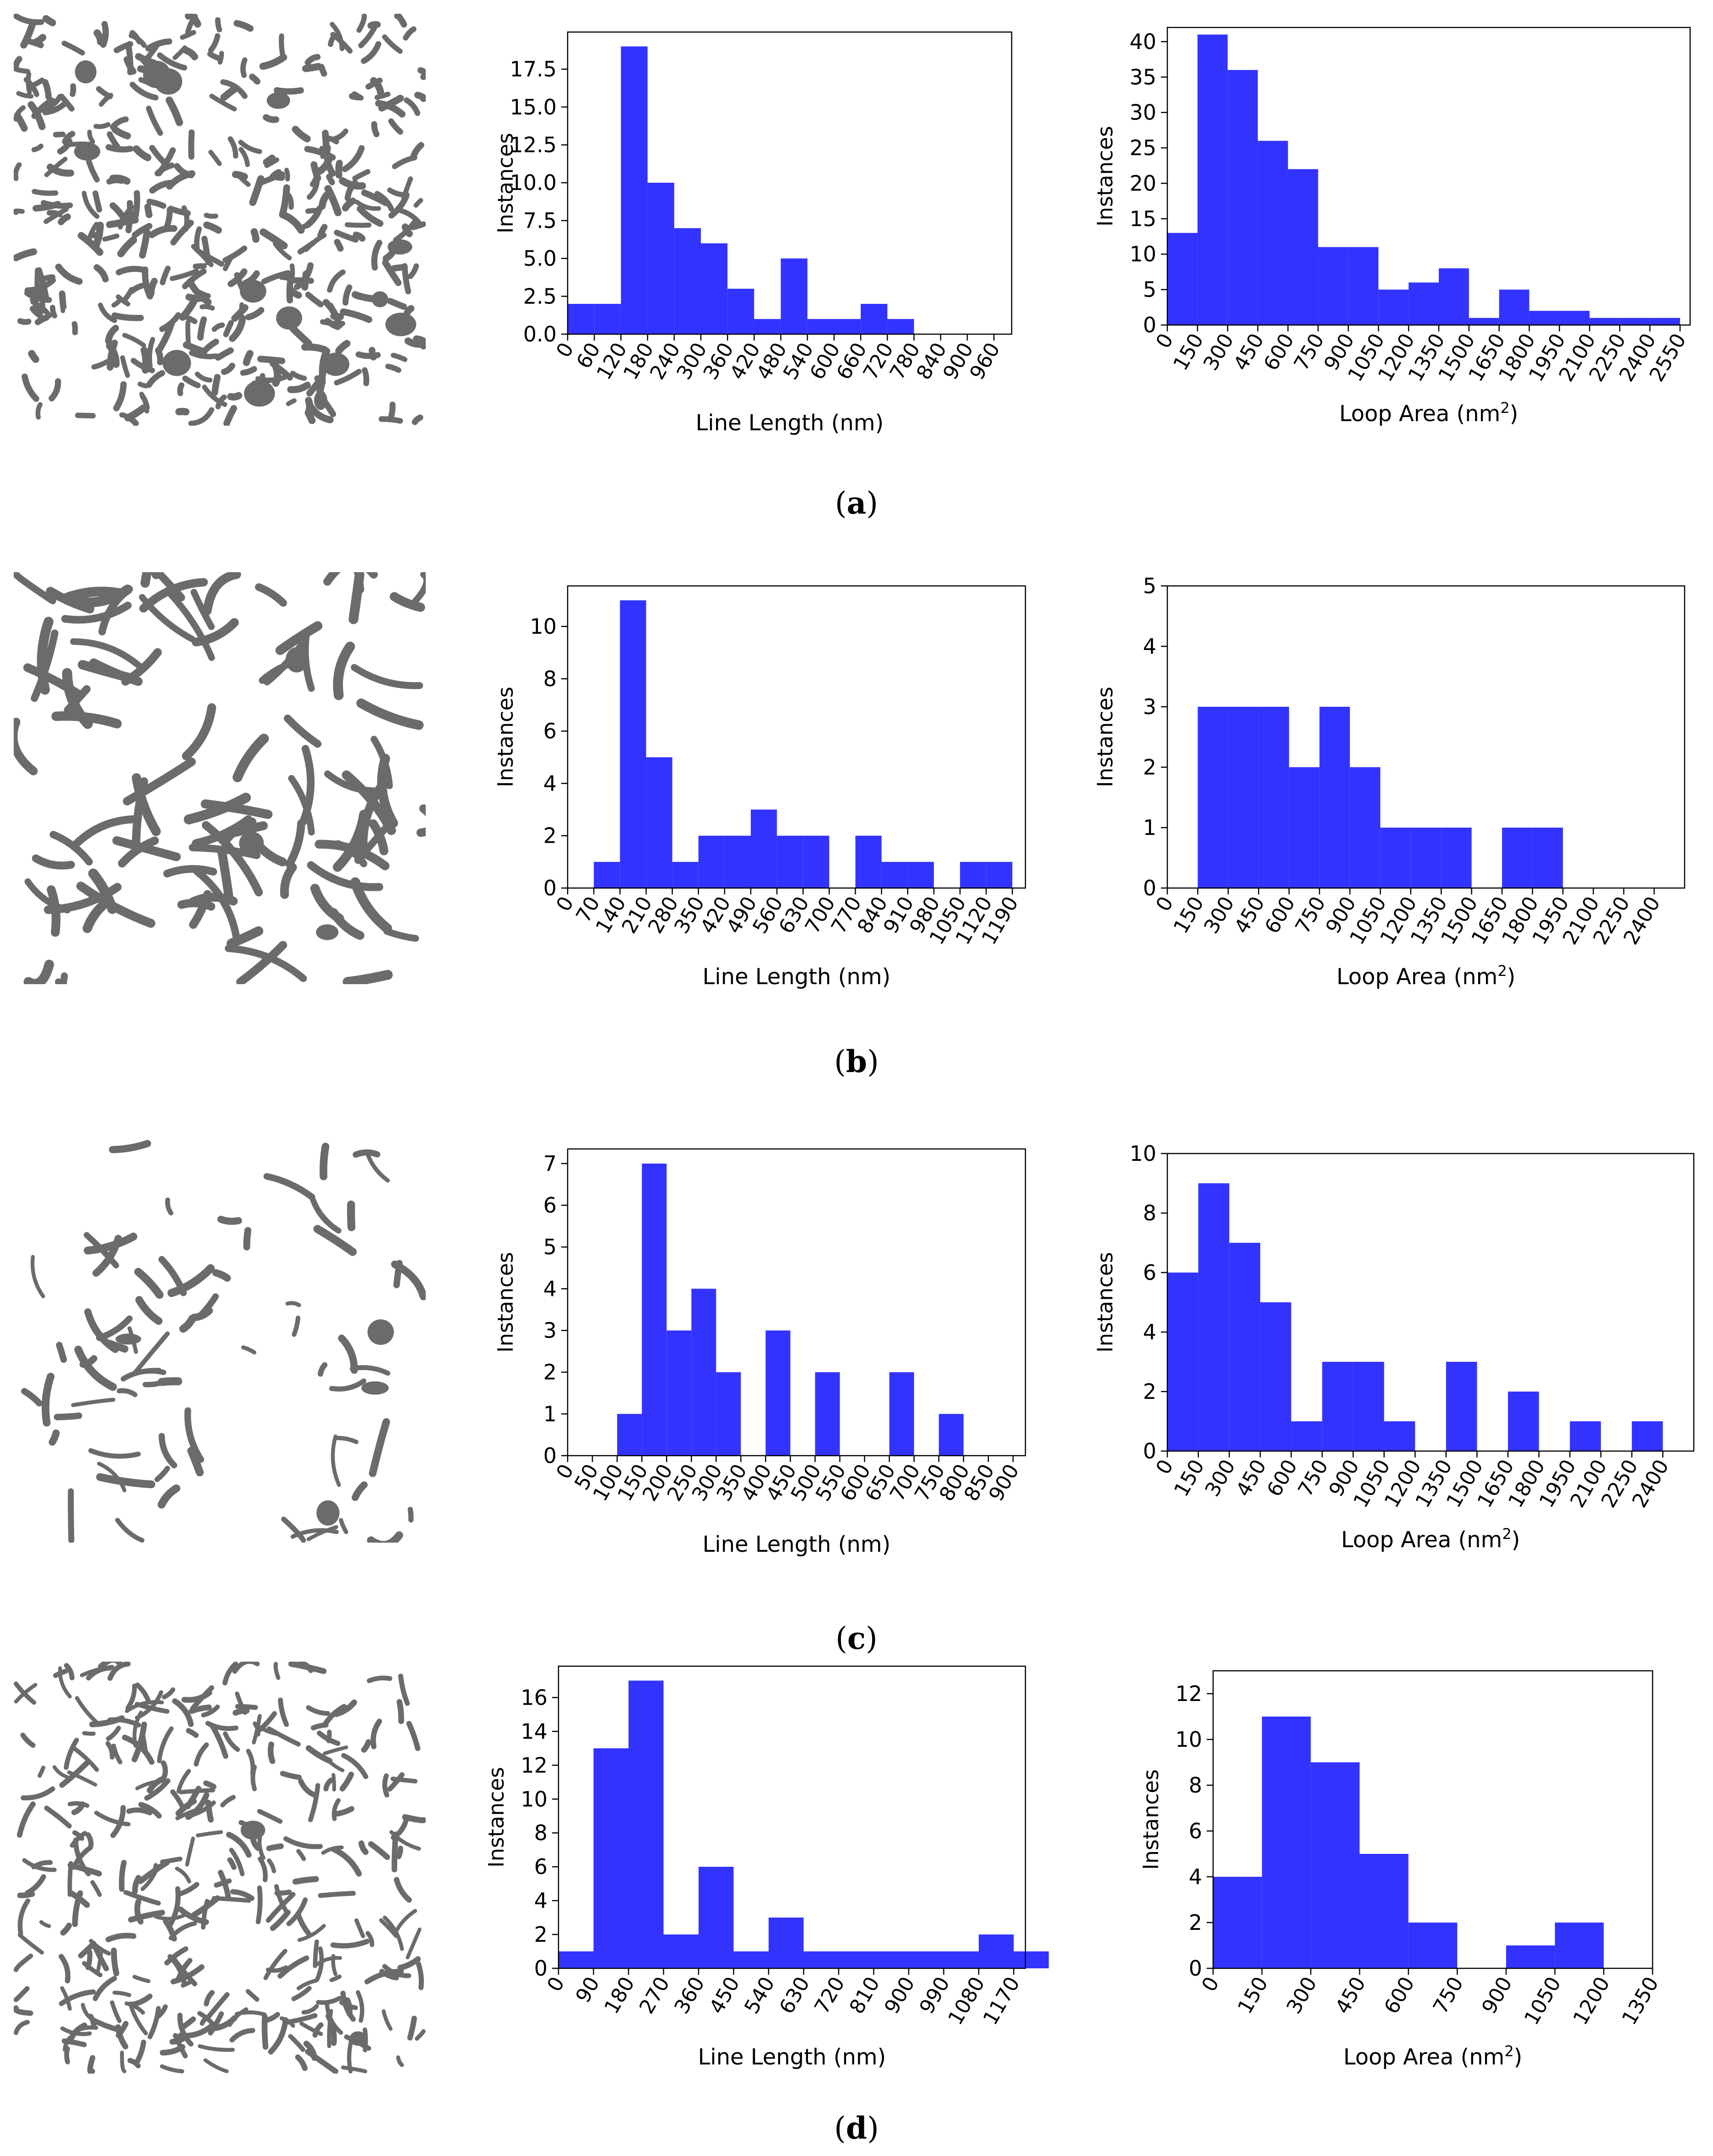 Image resolution: width=1713 pixels, height=2156 pixels. I want to click on x-tick-label: 150, so click(1189, 915).